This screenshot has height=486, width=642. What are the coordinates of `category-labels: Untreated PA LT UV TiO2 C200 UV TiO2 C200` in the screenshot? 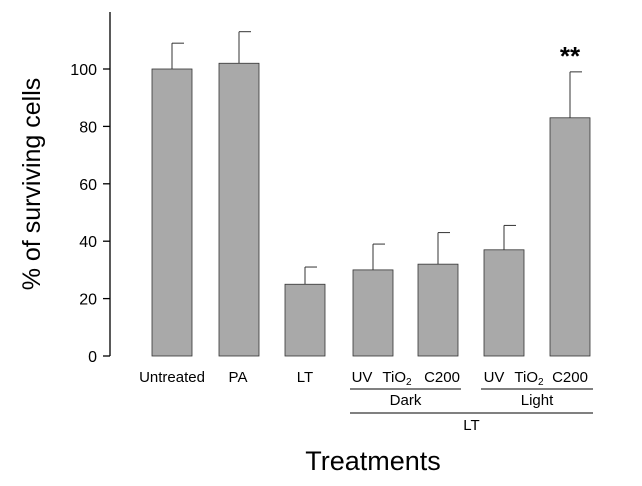 It's located at (363, 378).